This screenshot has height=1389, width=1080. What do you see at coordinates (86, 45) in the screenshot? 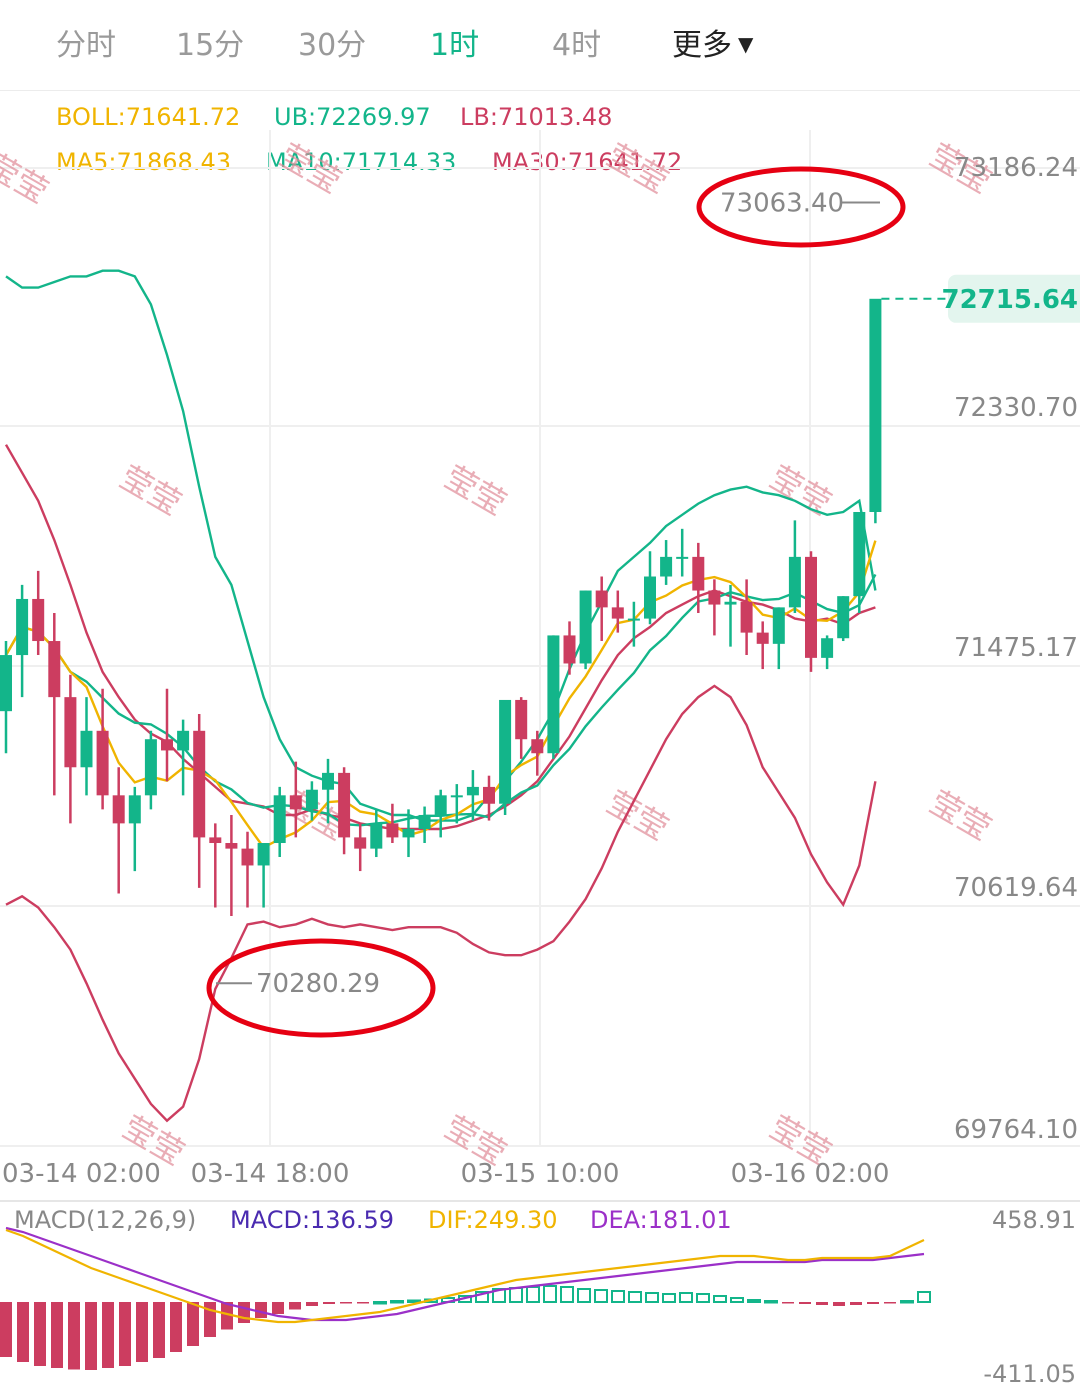
I see `tab-fenshi: 分时` at bounding box center [86, 45].